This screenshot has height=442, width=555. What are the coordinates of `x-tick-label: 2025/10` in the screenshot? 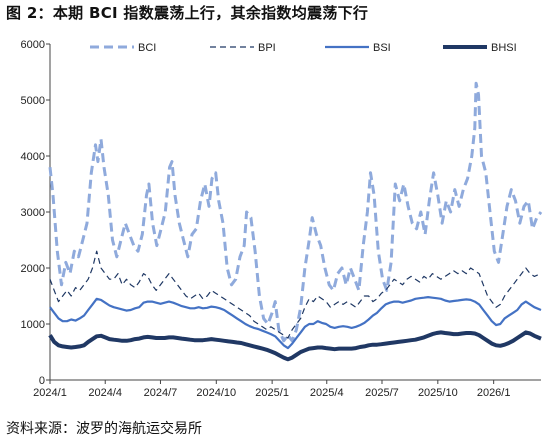 It's located at (438, 393).